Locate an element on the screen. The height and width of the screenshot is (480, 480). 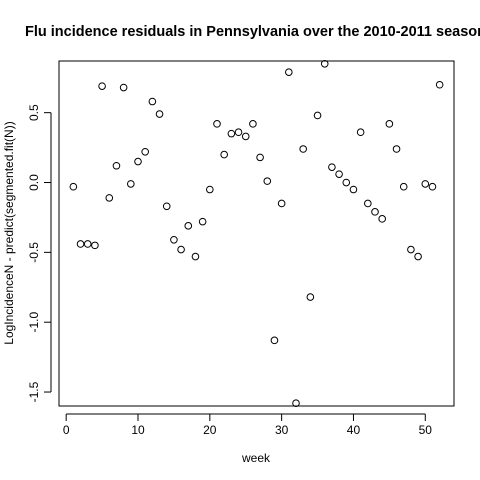
y-tick-label: -1.5 is located at coordinates (34, 391).